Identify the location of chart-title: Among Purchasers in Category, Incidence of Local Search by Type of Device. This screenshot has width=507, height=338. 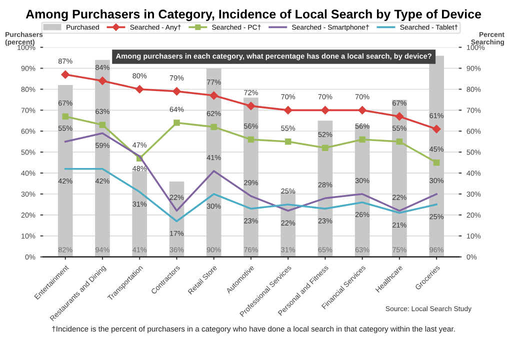
(254, 15).